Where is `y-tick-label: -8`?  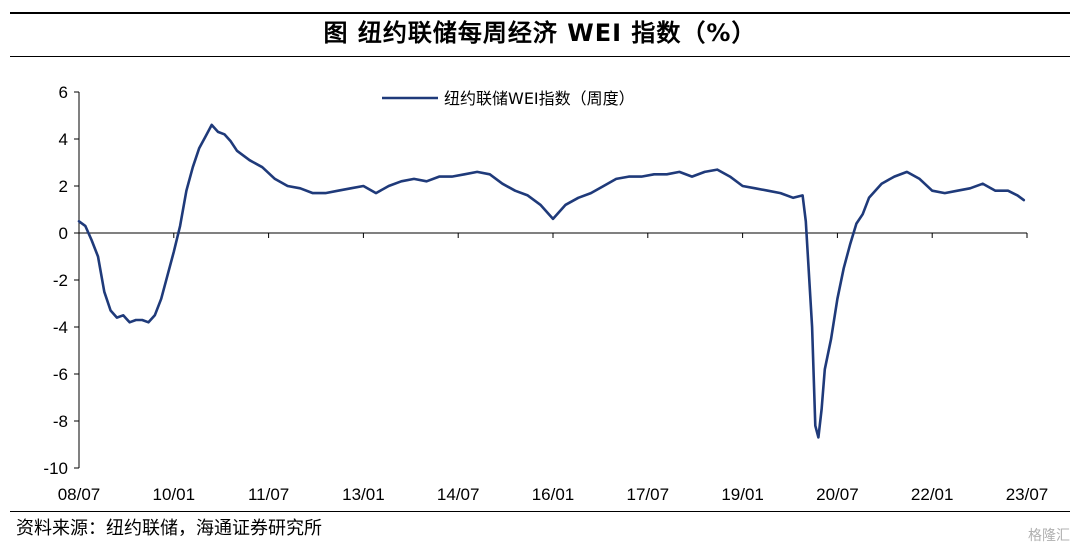 y-tick-label: -8 is located at coordinates (60, 421).